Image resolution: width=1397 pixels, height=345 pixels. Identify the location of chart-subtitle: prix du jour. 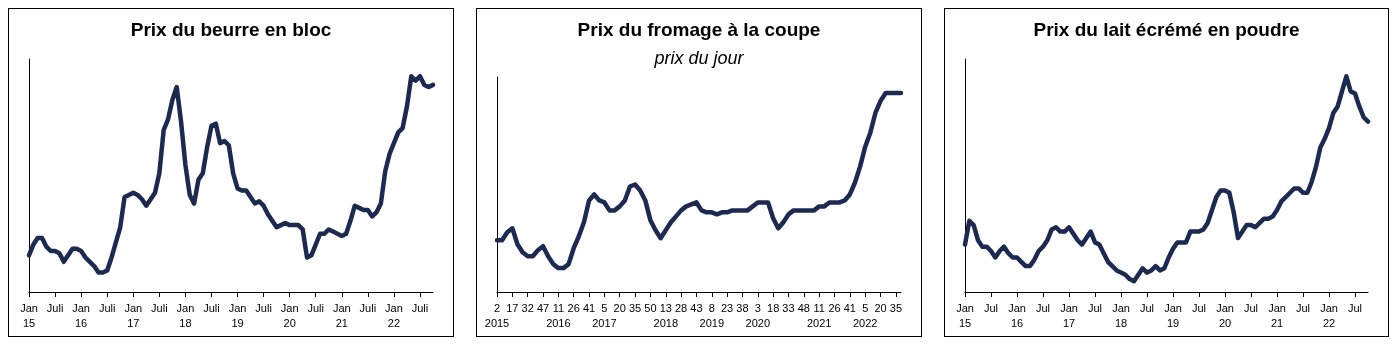
(699, 58).